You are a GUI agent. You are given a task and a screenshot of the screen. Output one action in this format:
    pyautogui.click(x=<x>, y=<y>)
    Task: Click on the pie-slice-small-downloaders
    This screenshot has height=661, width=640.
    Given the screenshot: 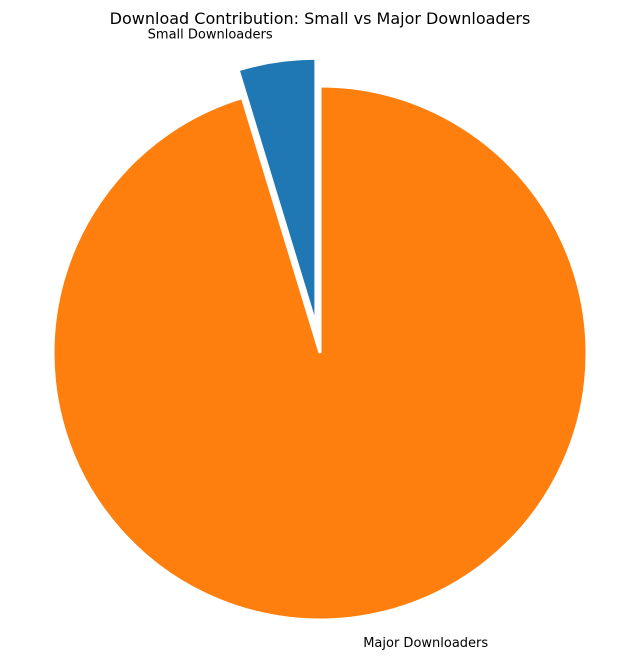 What is the action you would take?
    pyautogui.click(x=277, y=191)
    